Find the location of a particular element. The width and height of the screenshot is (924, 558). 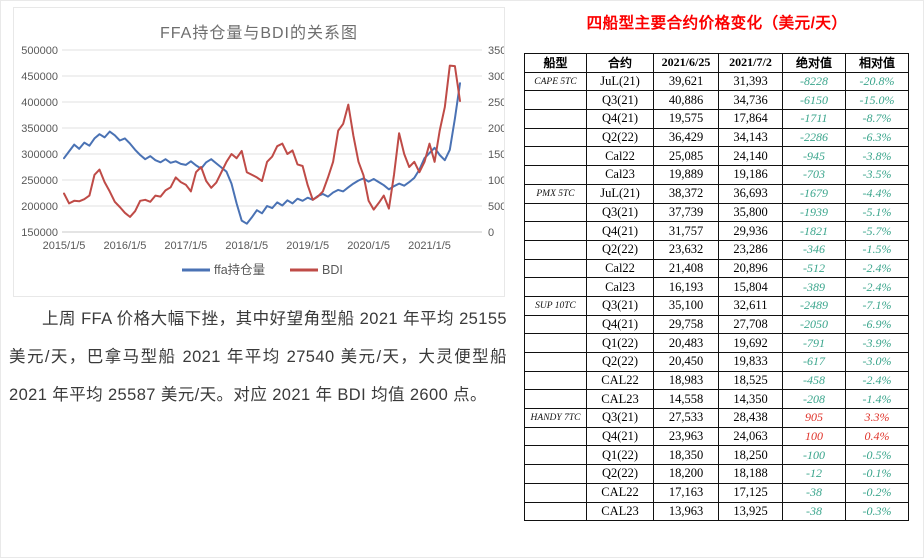

x-axis-tick-label: 2015/1/5 is located at coordinates (64, 246).